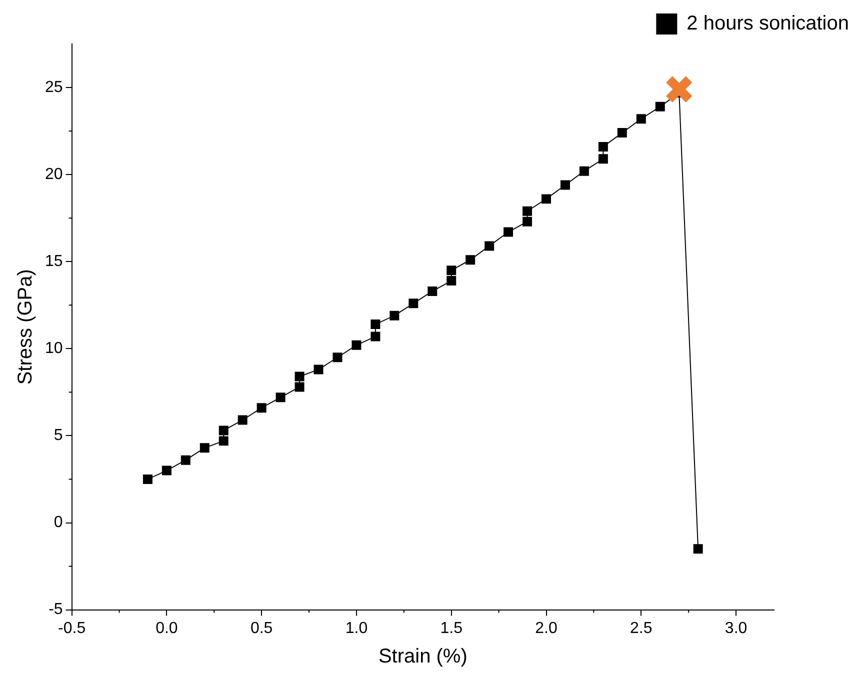 The image size is (863, 679). Describe the element at coordinates (25, 327) in the screenshot. I see `y-axis-title: Stress (GPa)` at that location.